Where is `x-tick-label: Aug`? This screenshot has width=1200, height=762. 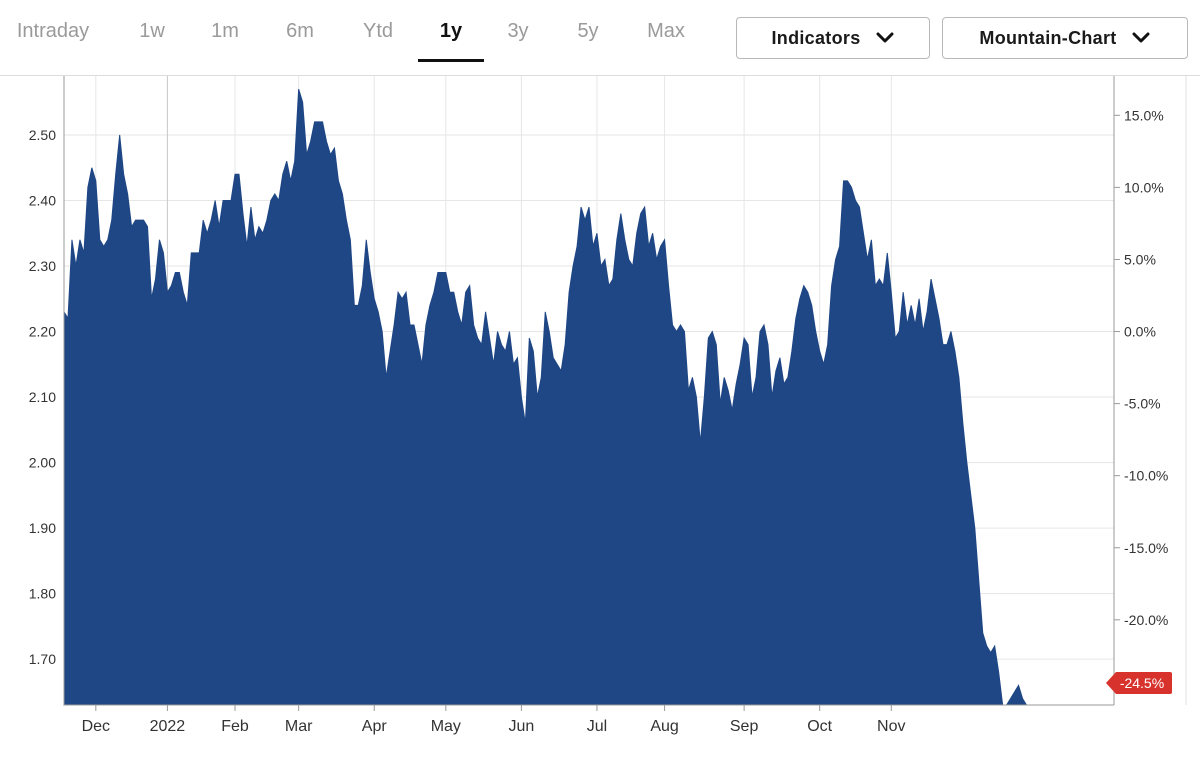 x-tick-label: Aug is located at coordinates (664, 726).